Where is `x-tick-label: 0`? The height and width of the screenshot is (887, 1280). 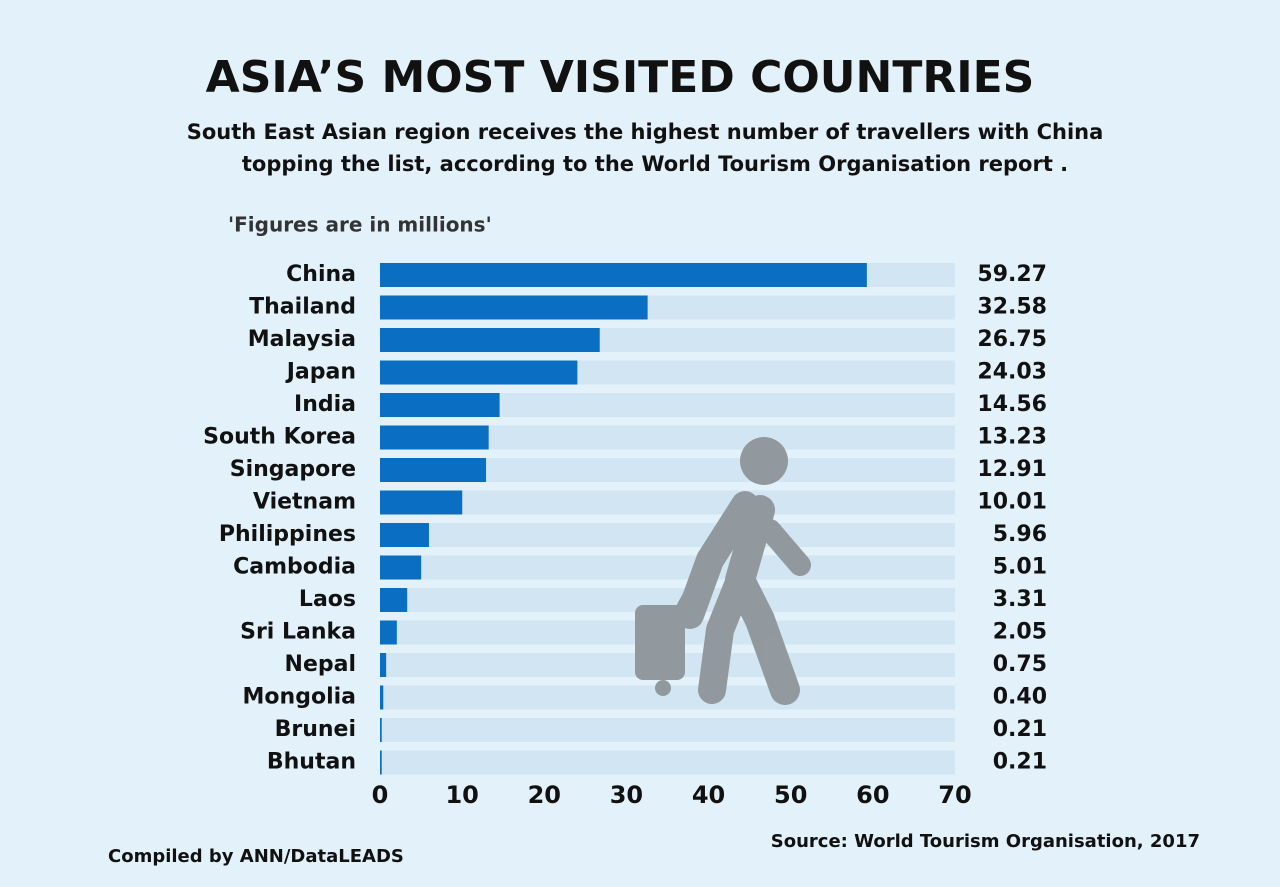
x-tick-label: 0 is located at coordinates (380, 795).